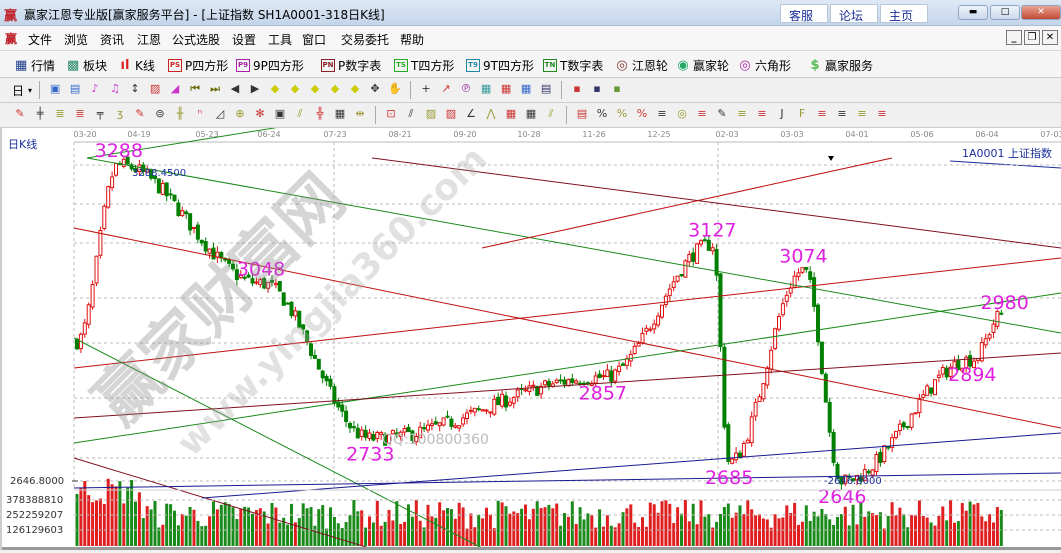 The height and width of the screenshot is (553, 1061). I want to click on toolbar-gann-wheel-button: ◎ 江恩轮, so click(641, 65).